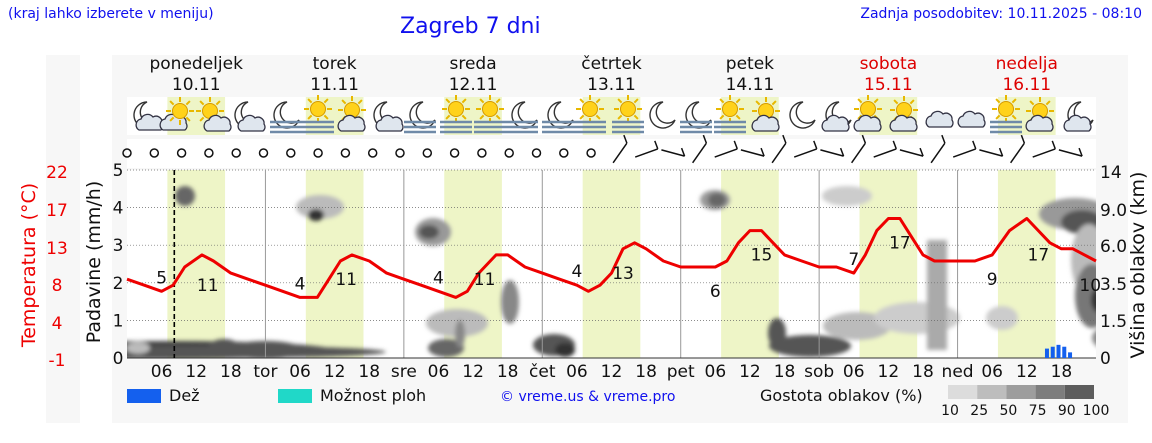 The width and height of the screenshot is (1152, 443). I want to click on temperature-value-label: 5, so click(161, 278).